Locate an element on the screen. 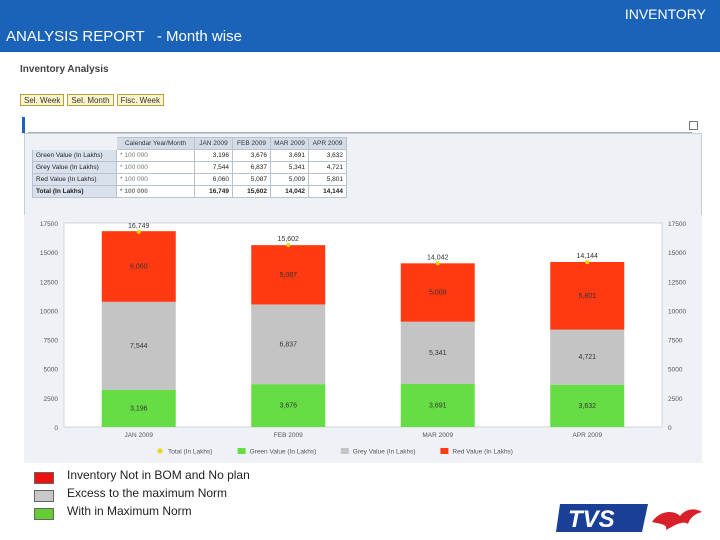 This screenshot has height=540, width=720. bar-value-label: 5,087 is located at coordinates (288, 275).